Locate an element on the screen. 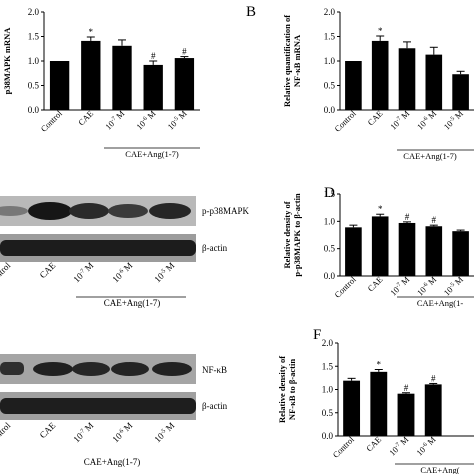 Image resolution: width=474 pixels, height=474 pixels. blot-conc-exponent: -5 is located at coordinates (163, 272).